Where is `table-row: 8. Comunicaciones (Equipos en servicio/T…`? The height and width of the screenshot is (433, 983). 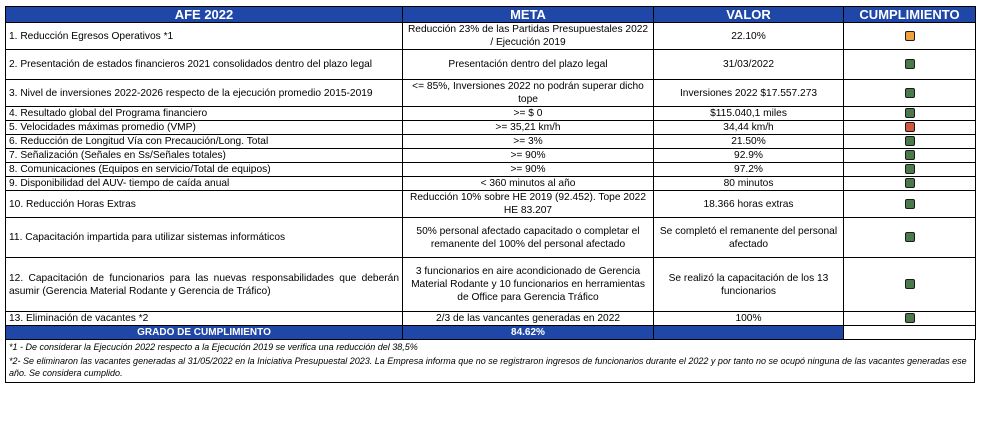 table-row: 8. Comunicaciones (Equipos en servicio/T… is located at coordinates (491, 170).